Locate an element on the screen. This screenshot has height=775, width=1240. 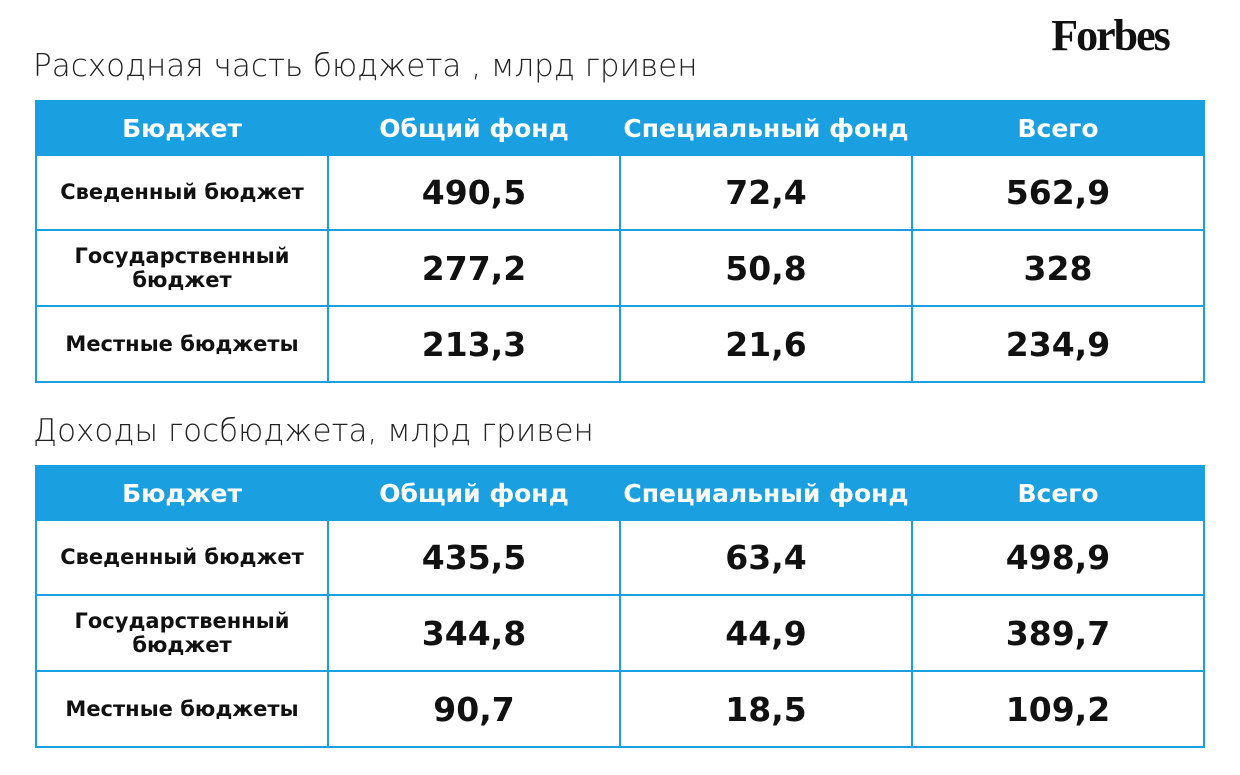
value-cell: 90,7 is located at coordinates (474, 709).